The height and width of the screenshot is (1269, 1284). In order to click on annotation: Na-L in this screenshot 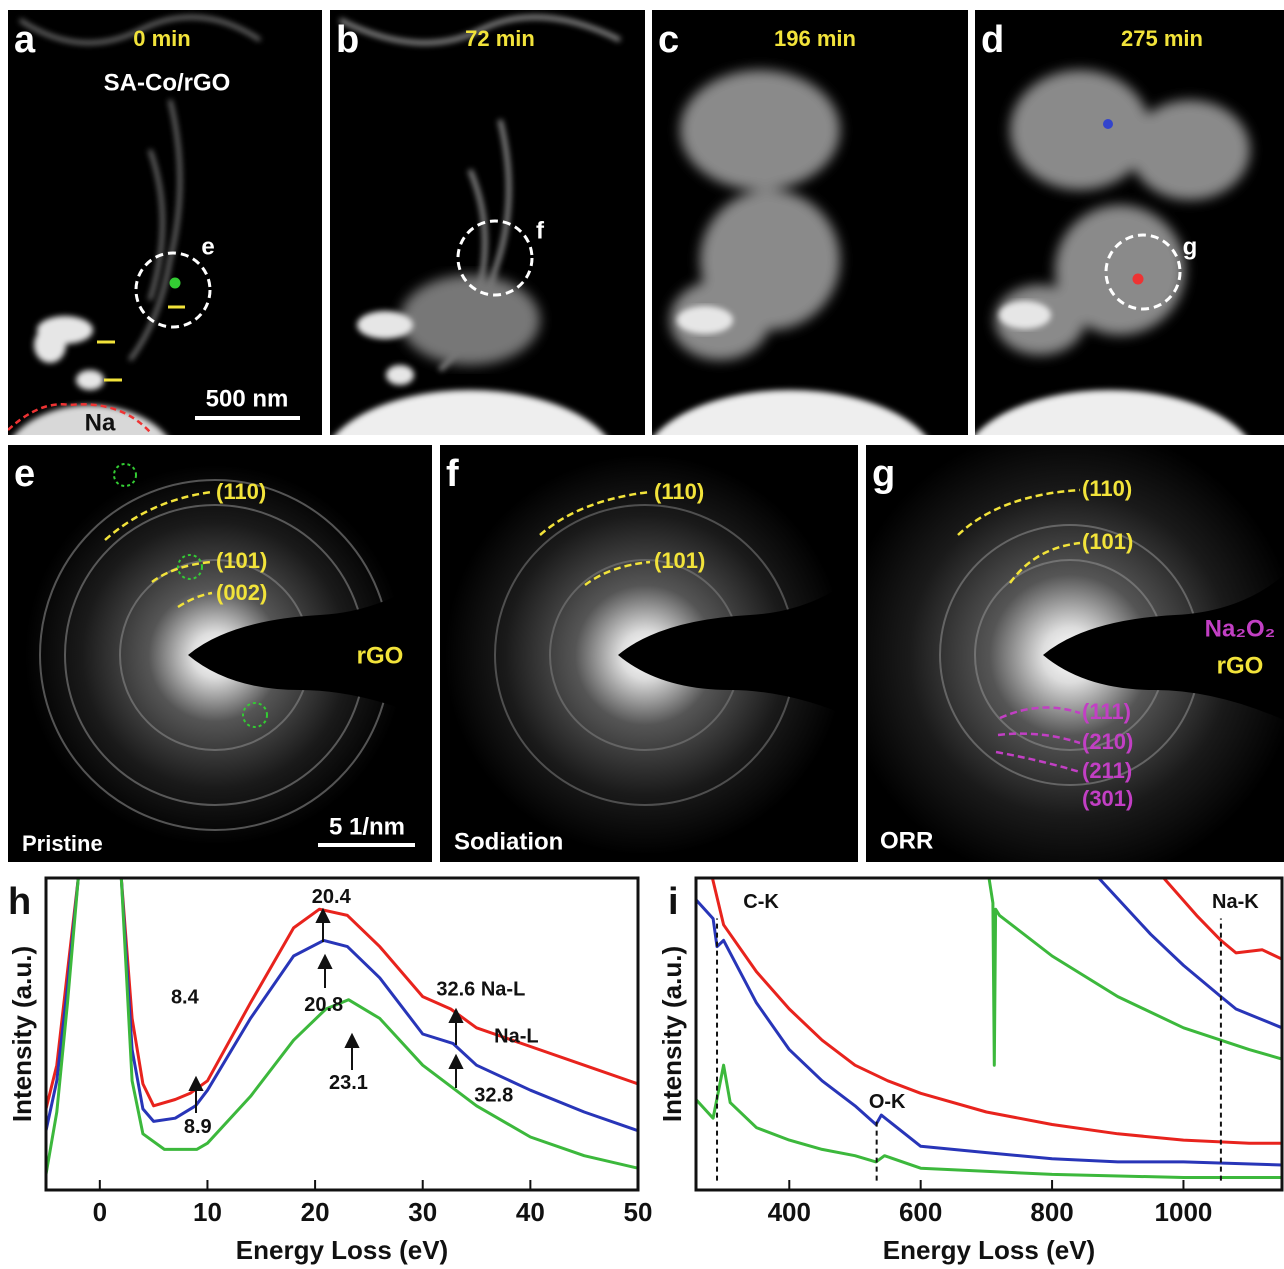, I will do `click(516, 1036)`.